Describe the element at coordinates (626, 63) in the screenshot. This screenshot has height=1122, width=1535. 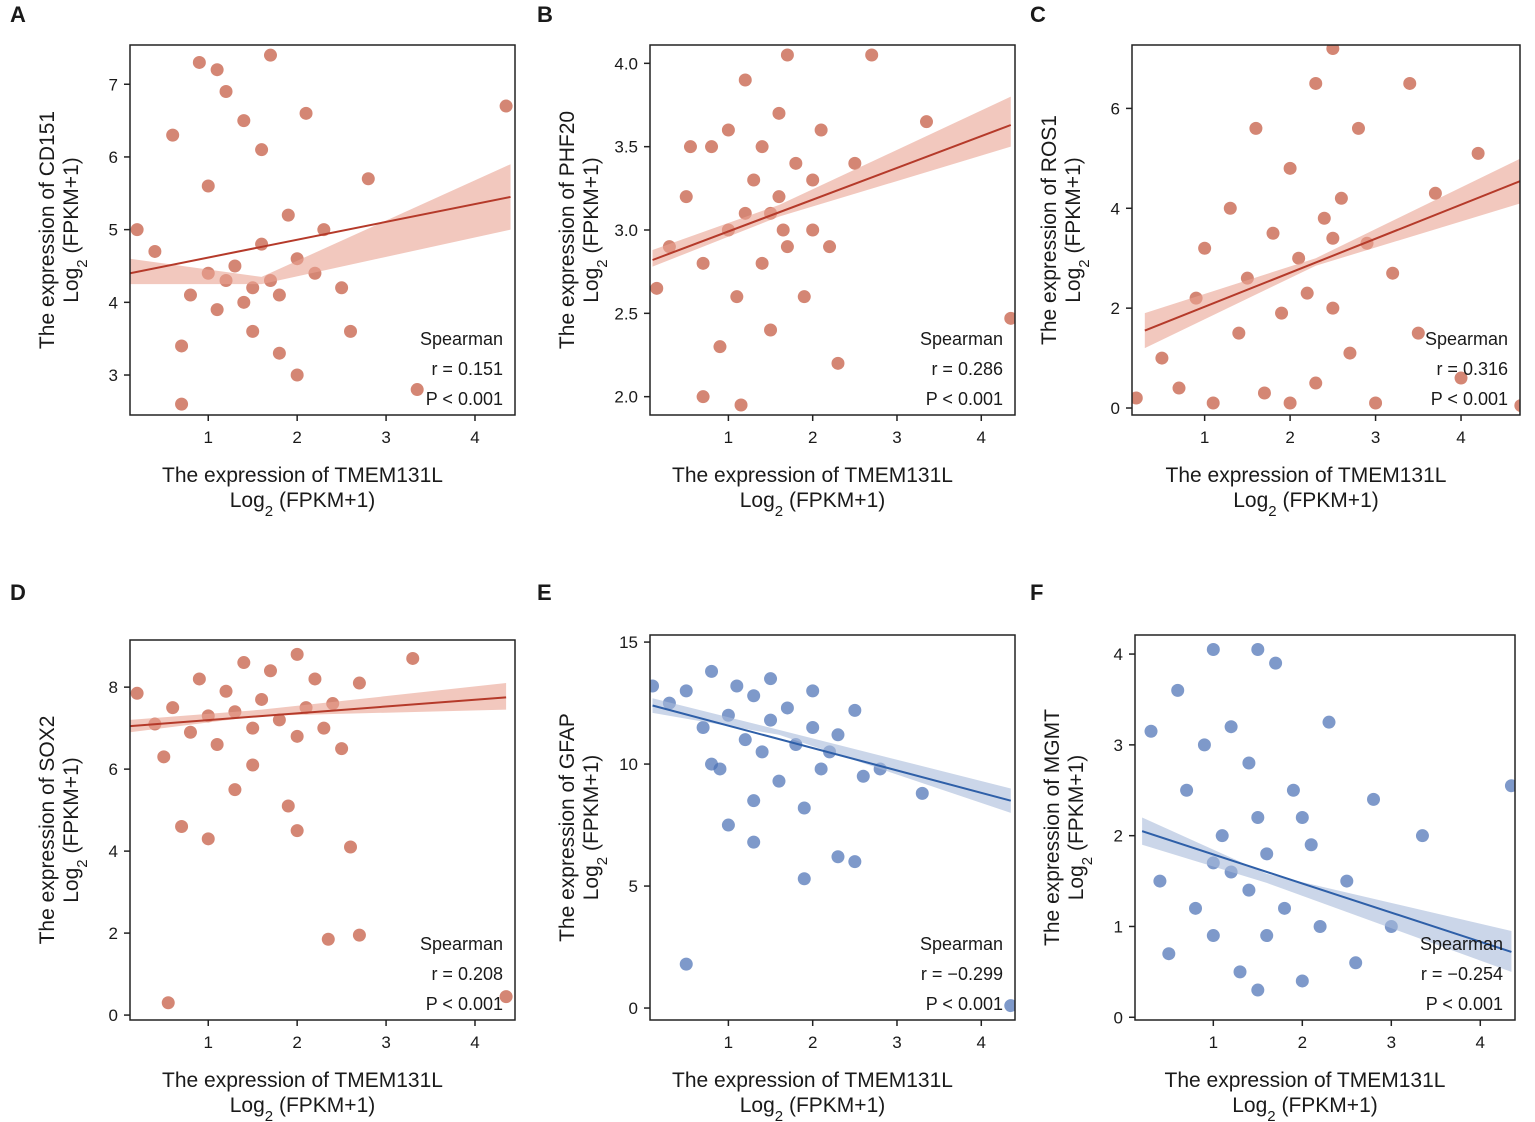
I see `y-tick-label: 4.0` at that location.